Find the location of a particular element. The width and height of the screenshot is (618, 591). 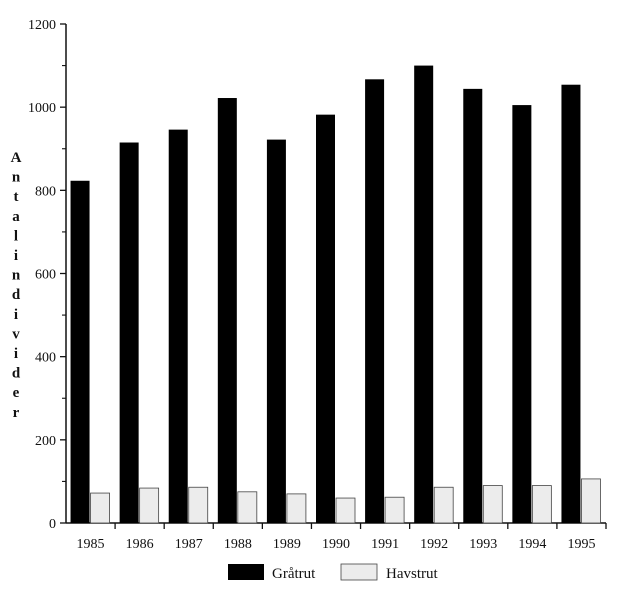

y-tick-label: 800 is located at coordinates (45, 191).